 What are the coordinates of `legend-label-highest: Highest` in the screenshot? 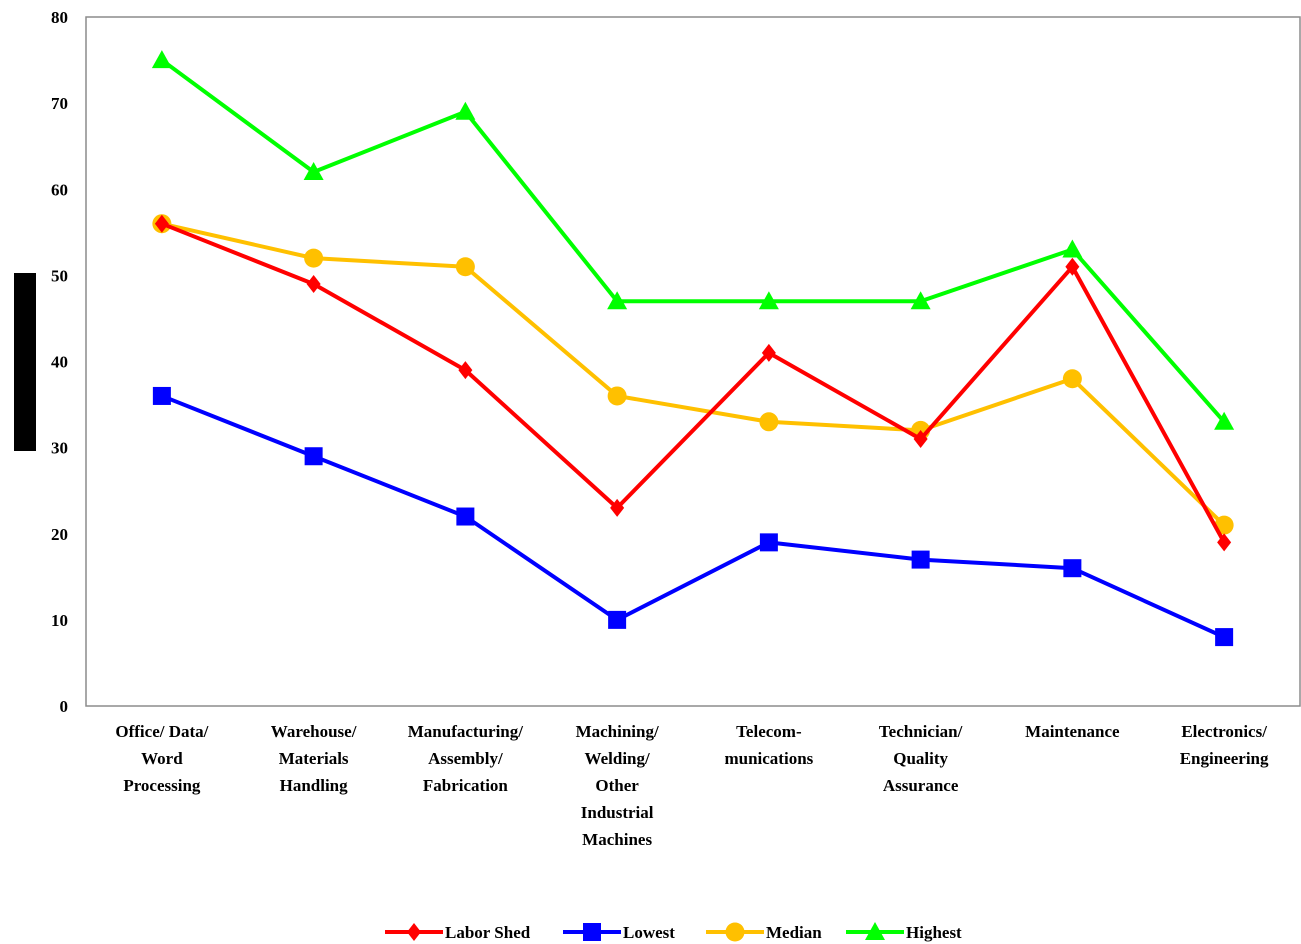 It's located at (934, 932).